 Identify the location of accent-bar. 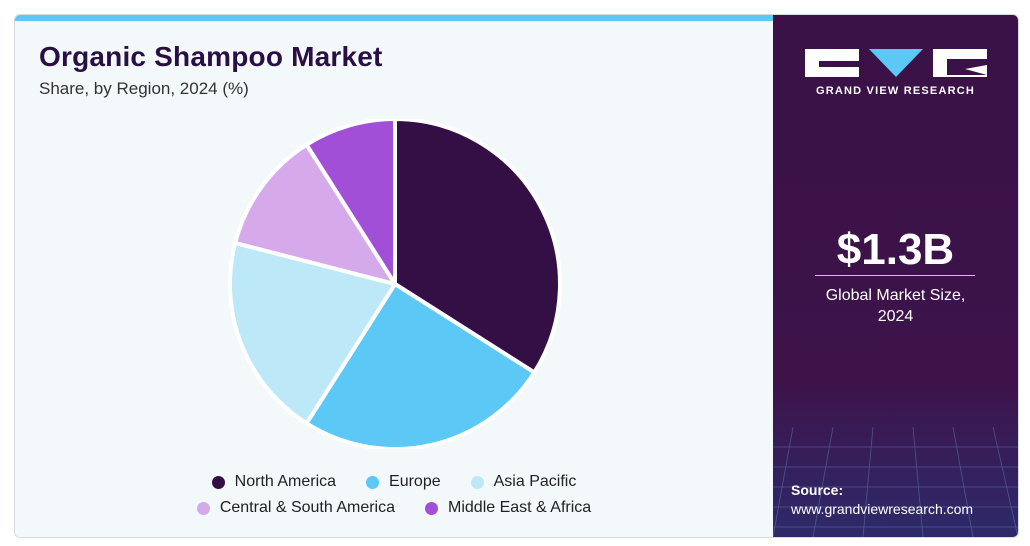
(394, 18).